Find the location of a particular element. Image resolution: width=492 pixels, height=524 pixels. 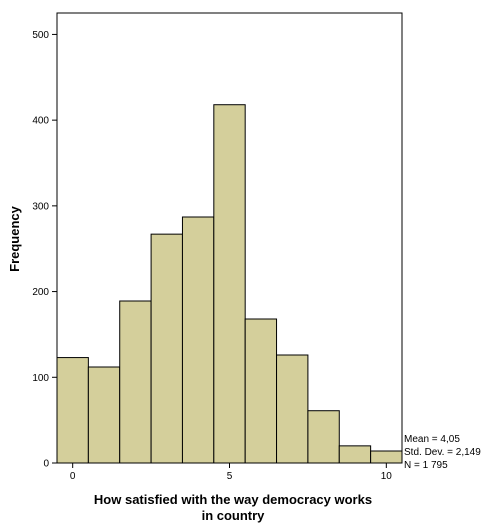

y-tick-label-100: 100 is located at coordinates (40, 378).